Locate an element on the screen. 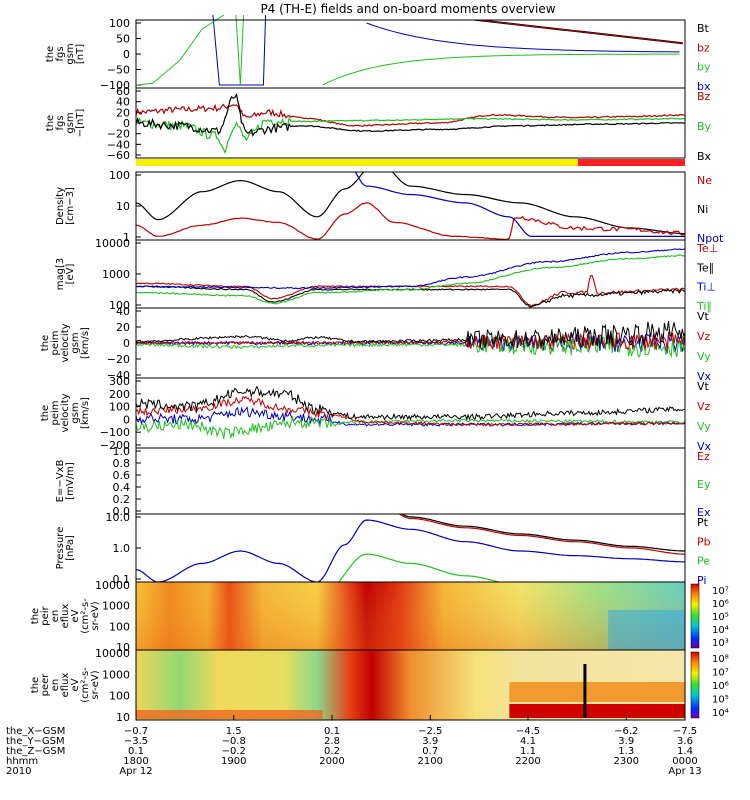  x-row-value: 2.8 is located at coordinates (332, 741).